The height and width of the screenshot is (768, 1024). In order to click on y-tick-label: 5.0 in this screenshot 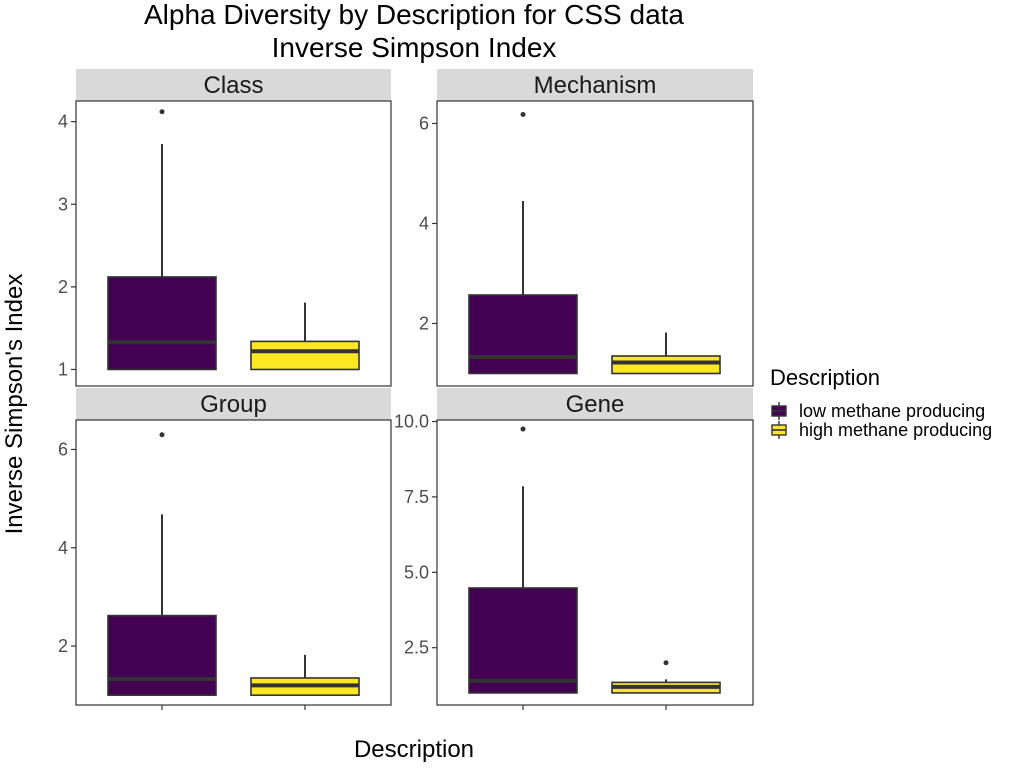, I will do `click(416, 572)`.